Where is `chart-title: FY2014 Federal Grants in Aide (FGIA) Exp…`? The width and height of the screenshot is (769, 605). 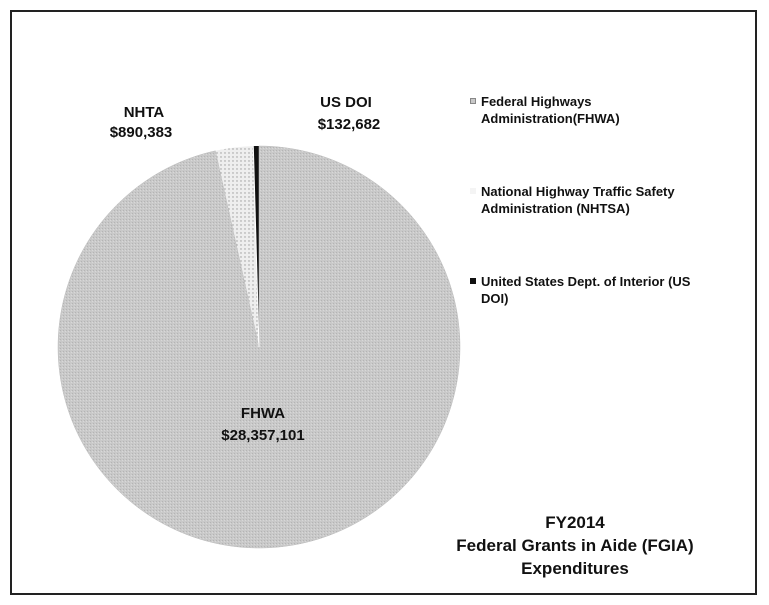
chart-title: FY2014 Federal Grants in Aide (FGIA) Exp… is located at coordinates (575, 545).